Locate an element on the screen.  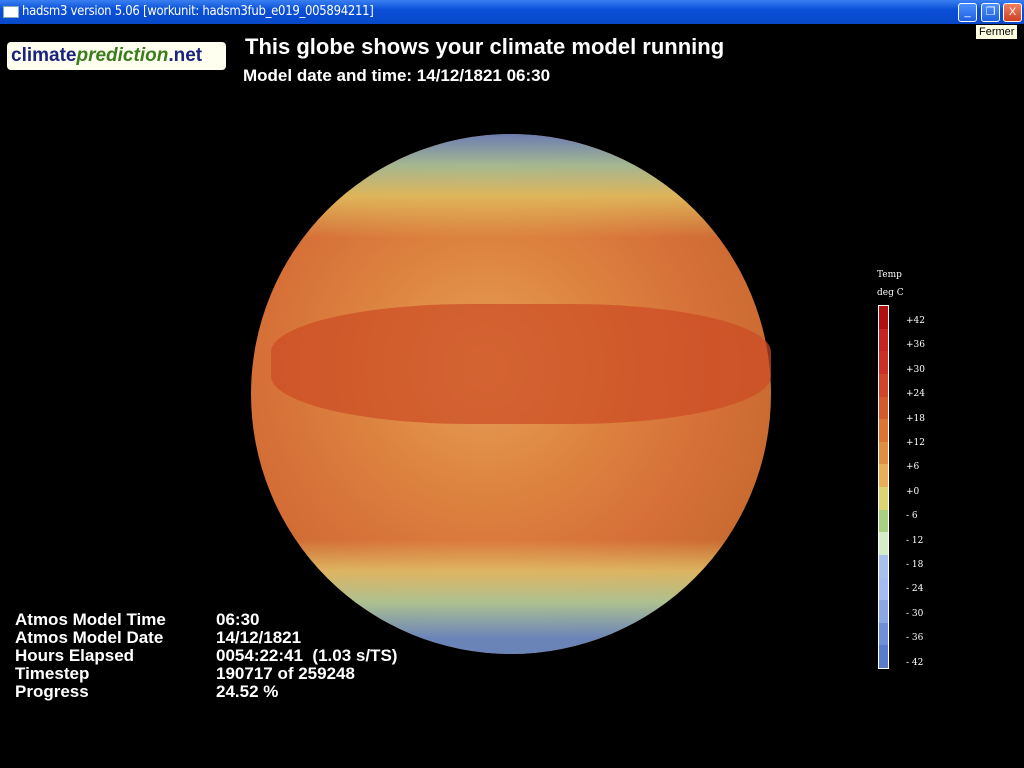
stat-label: Timestep is located at coordinates (52, 673).